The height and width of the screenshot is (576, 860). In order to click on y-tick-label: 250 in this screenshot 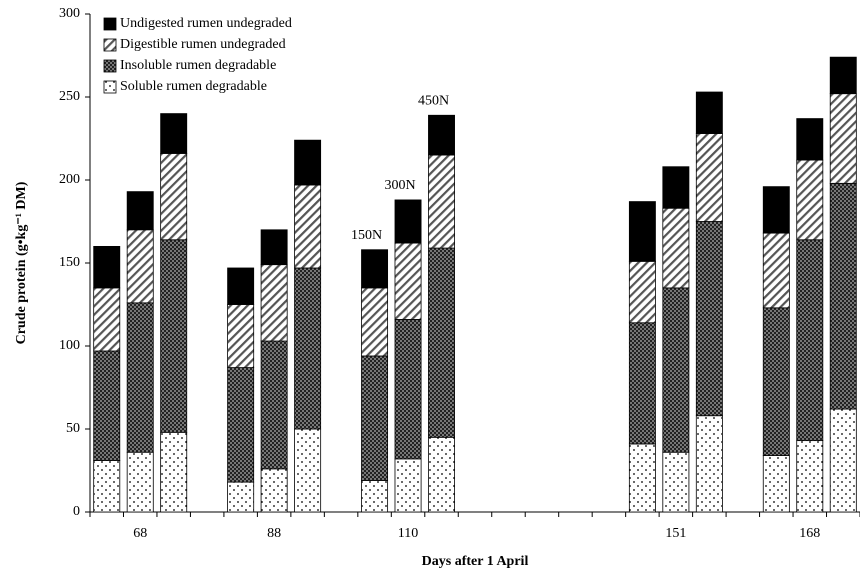, I will do `click(69, 96)`.